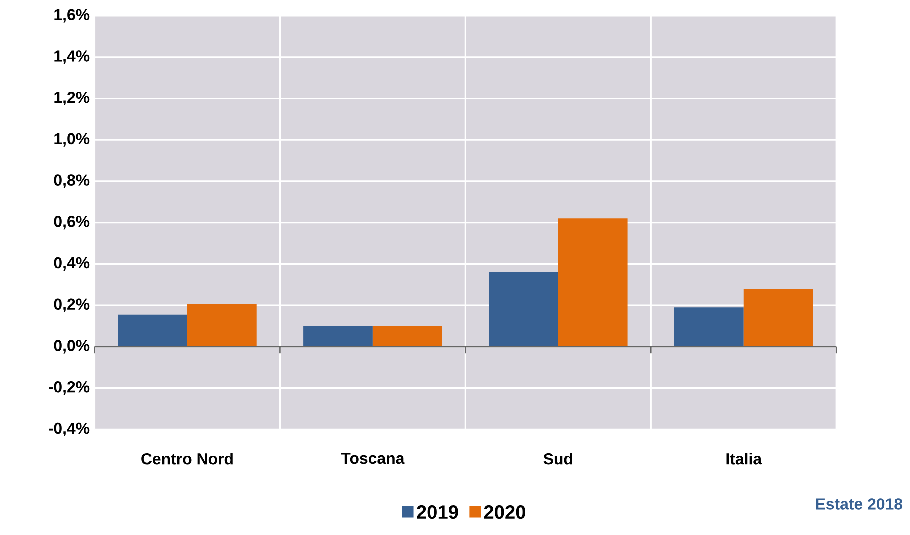  Describe the element at coordinates (72, 223) in the screenshot. I see `y-tick-label: 0,6%` at that location.